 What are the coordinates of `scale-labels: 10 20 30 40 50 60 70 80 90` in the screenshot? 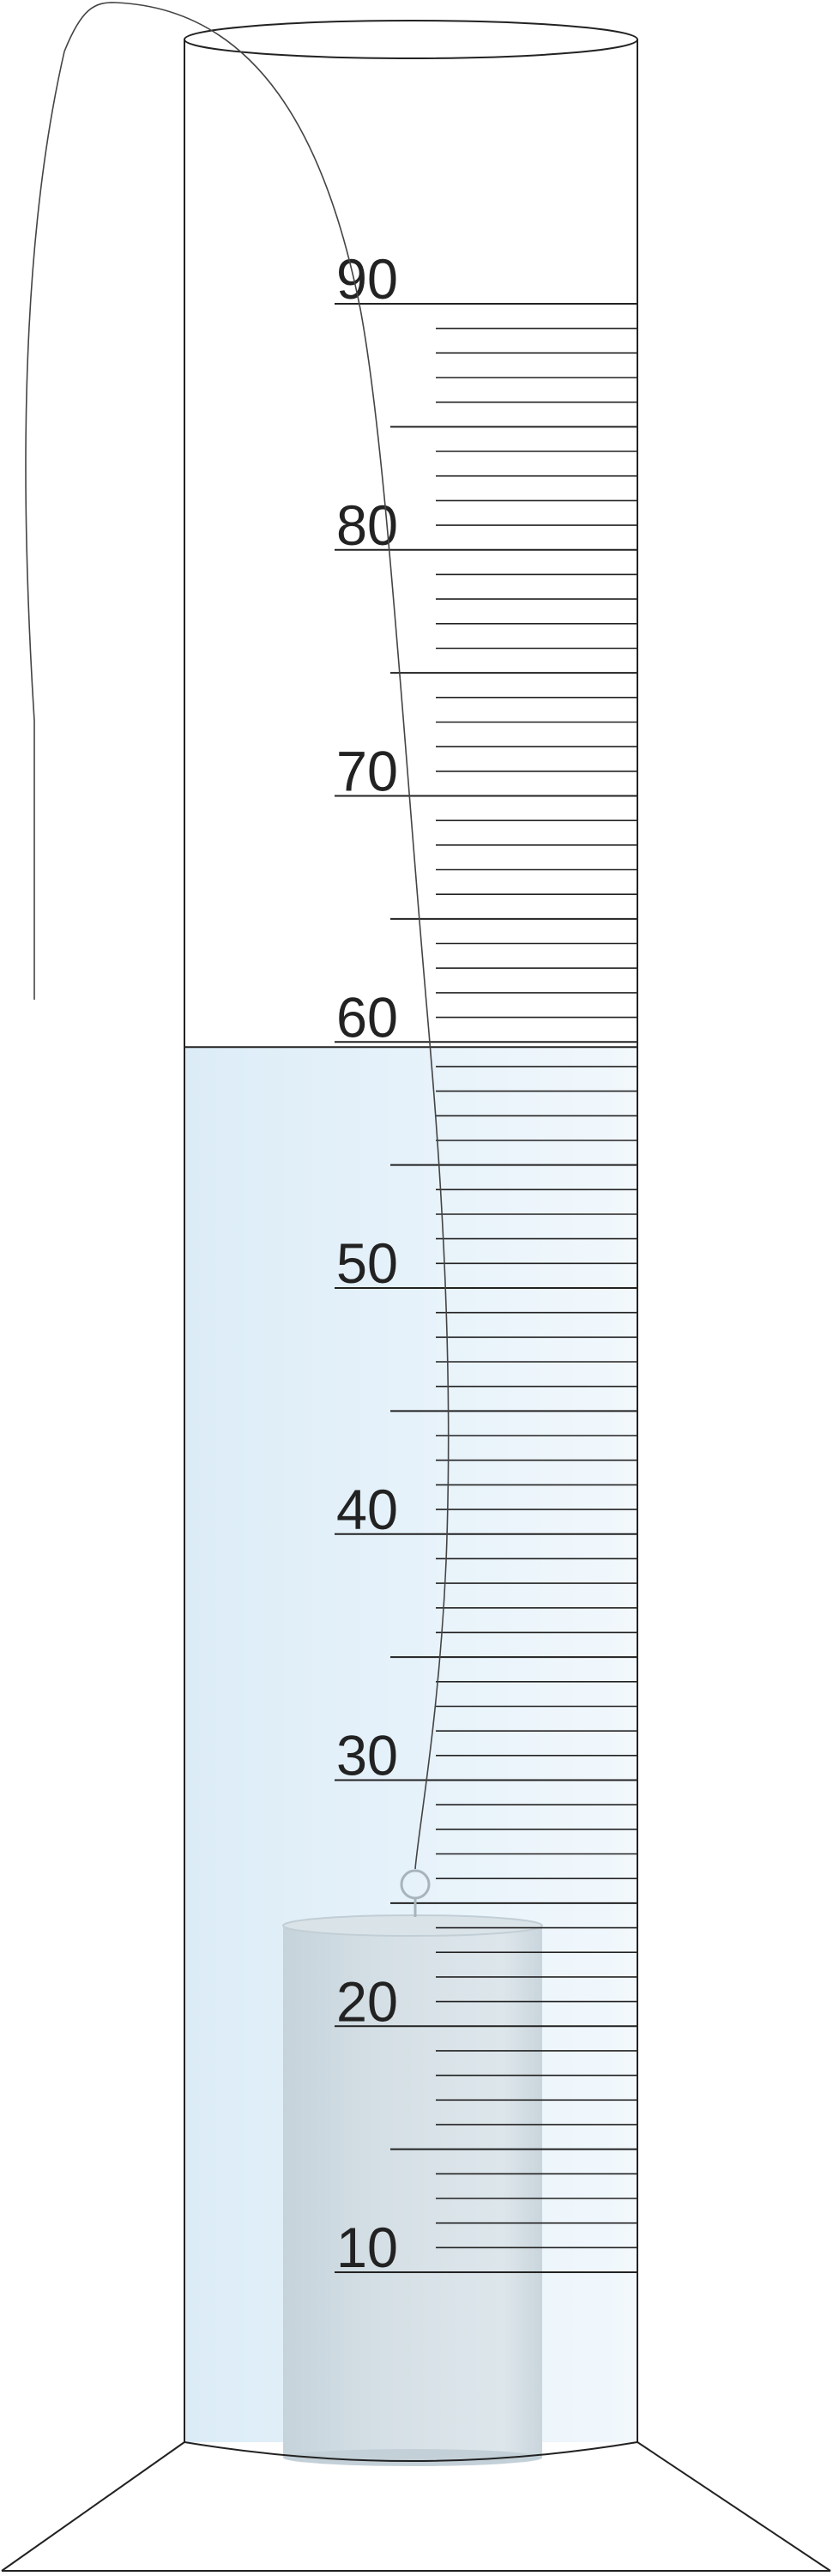 It's located at (367, 1263).